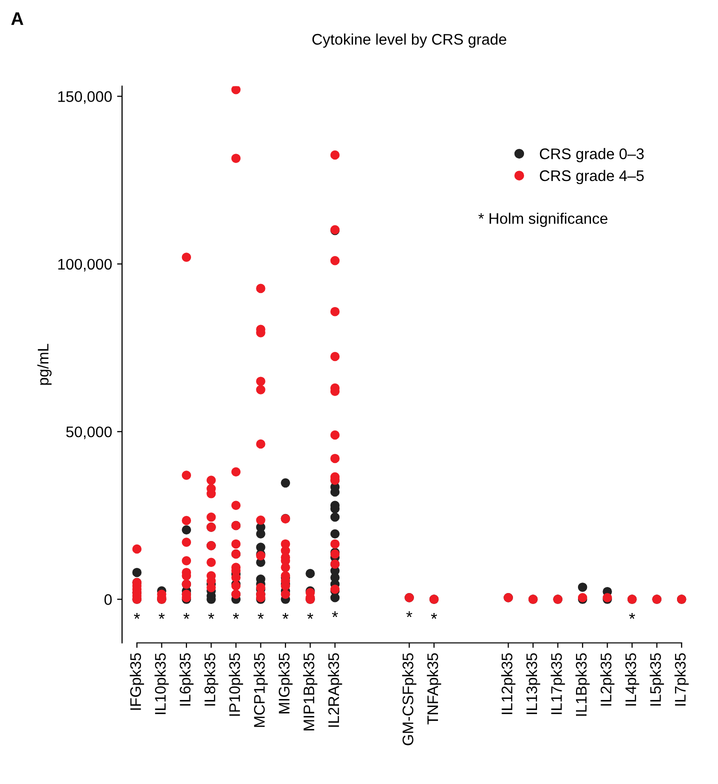  Describe the element at coordinates (582, 684) in the screenshot. I see `x-tick-label: IL1Bpk35` at that location.